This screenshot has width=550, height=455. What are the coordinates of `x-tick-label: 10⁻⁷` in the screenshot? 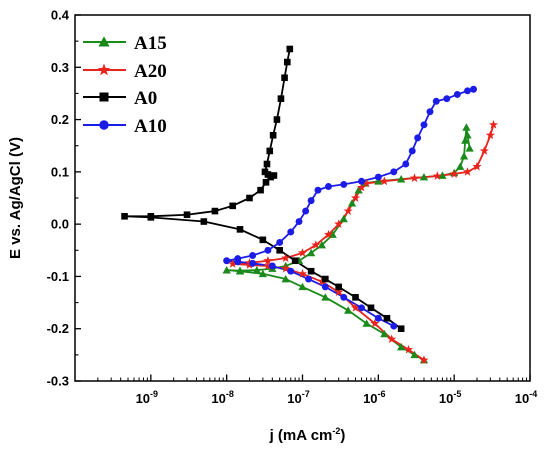 It's located at (298, 397).